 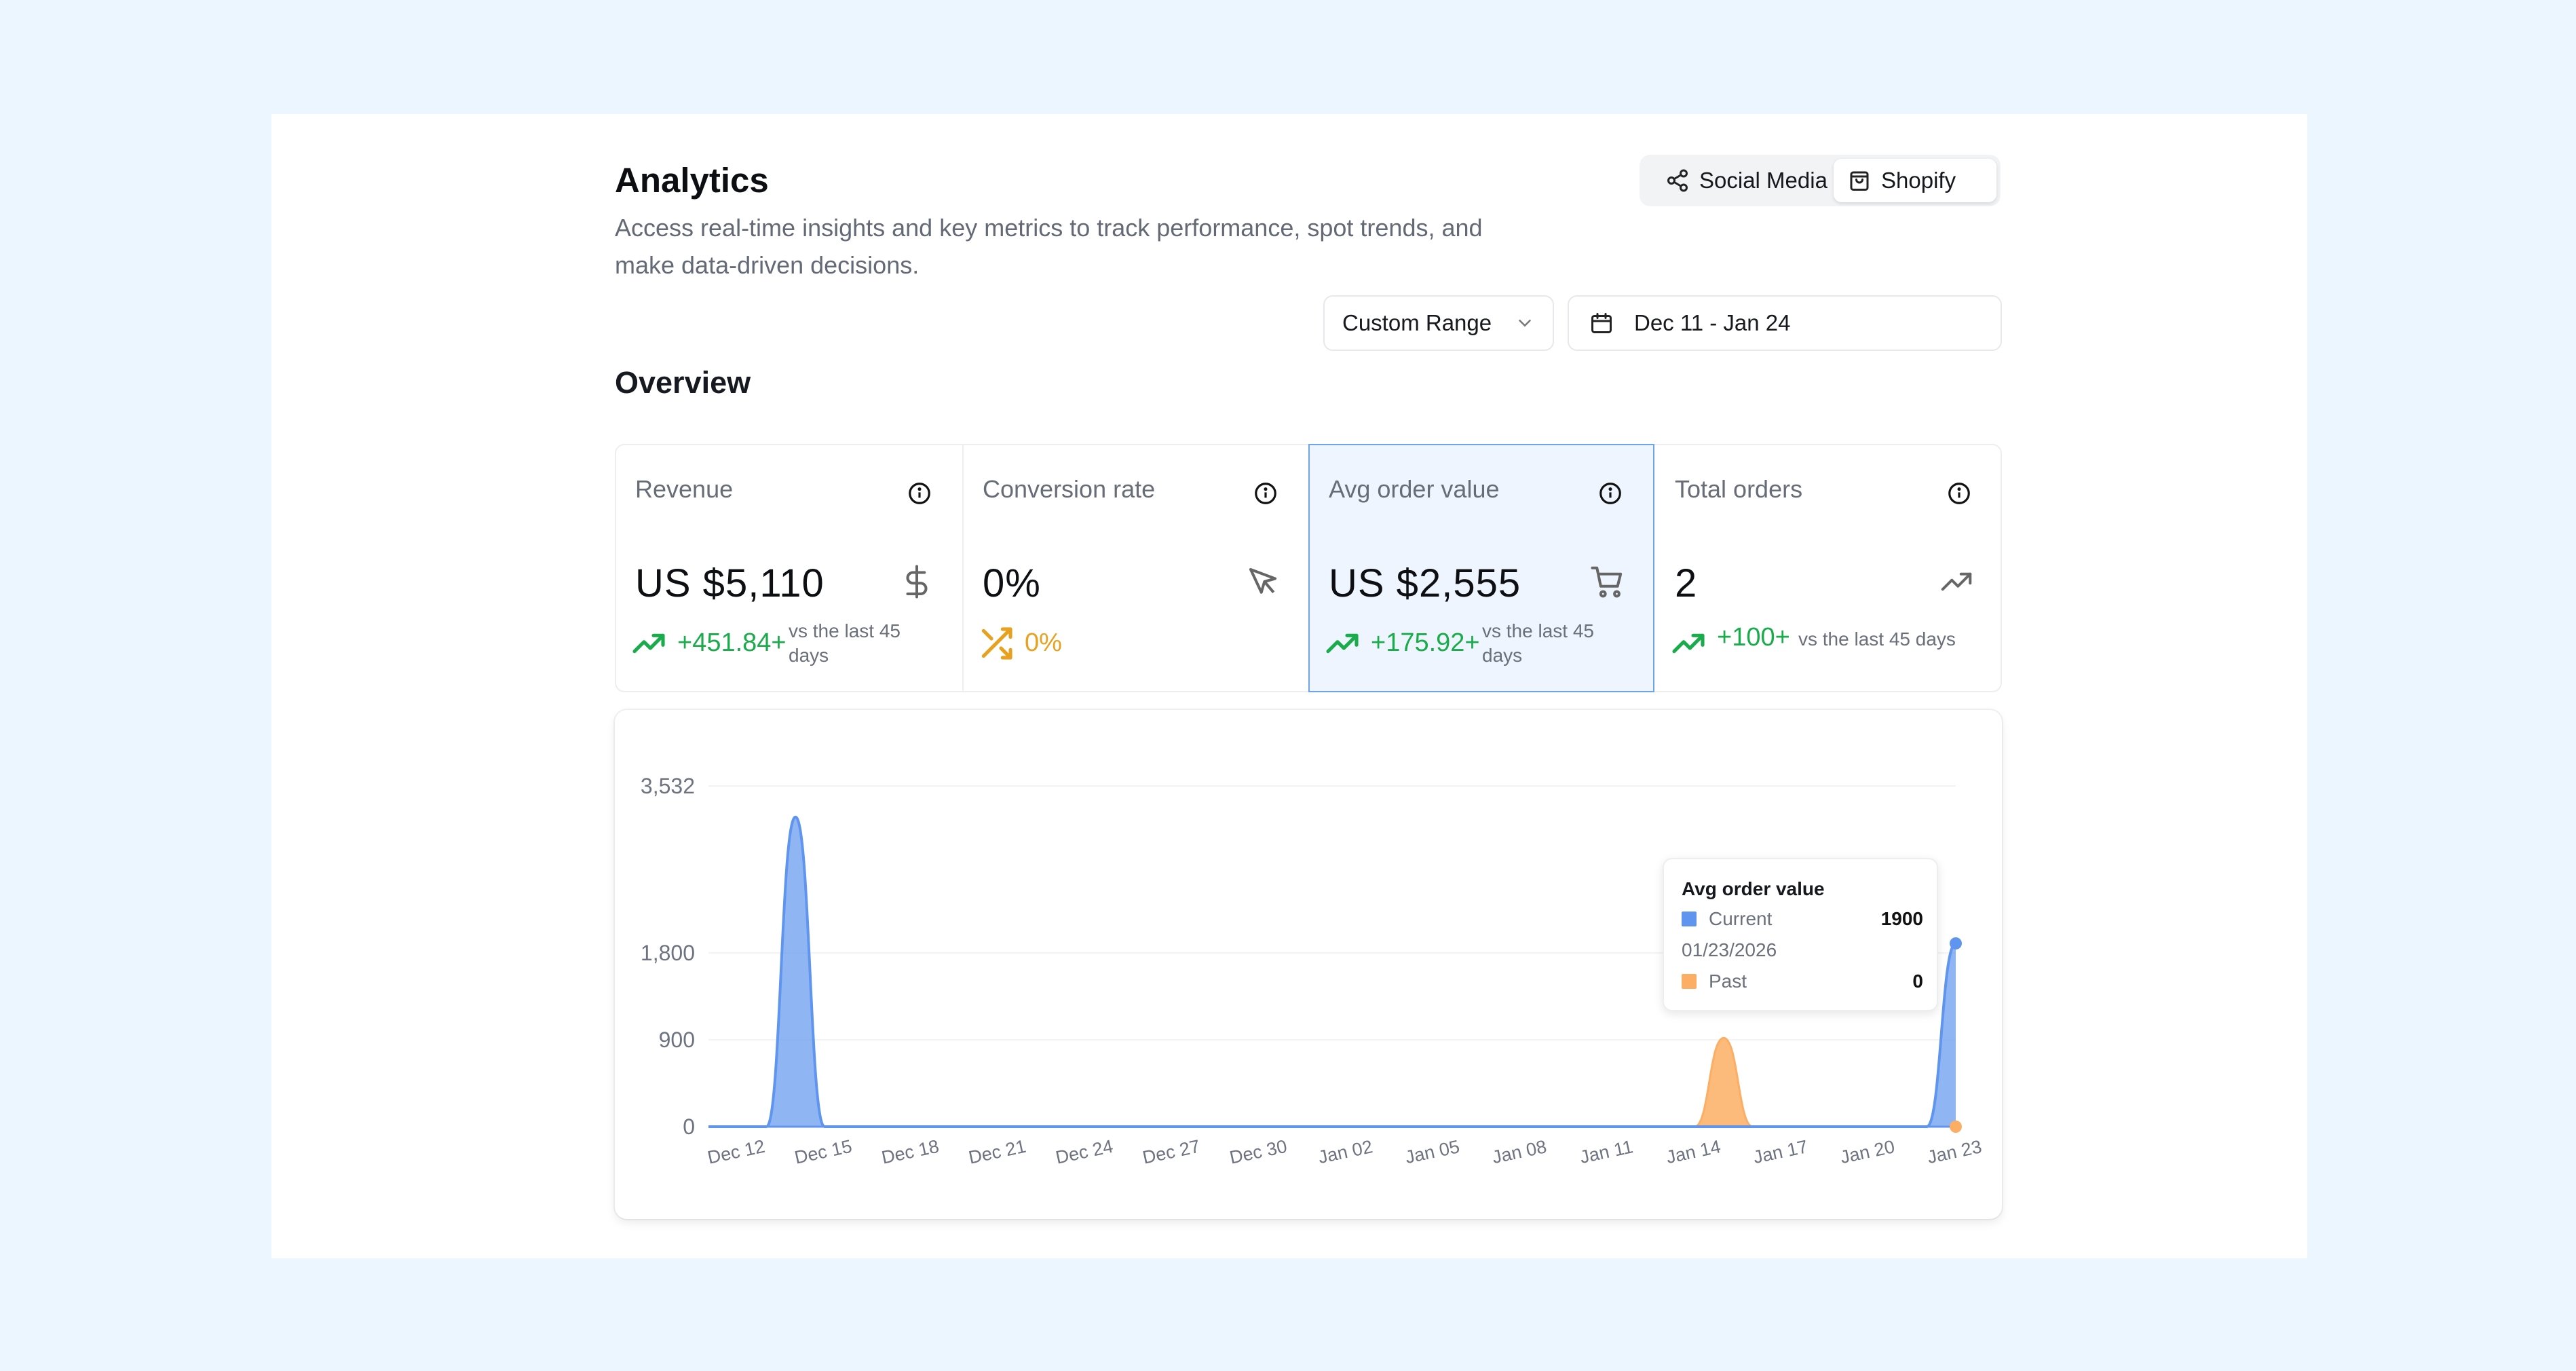 I want to click on x-tick-label: Jan 20, so click(x=1868, y=1151).